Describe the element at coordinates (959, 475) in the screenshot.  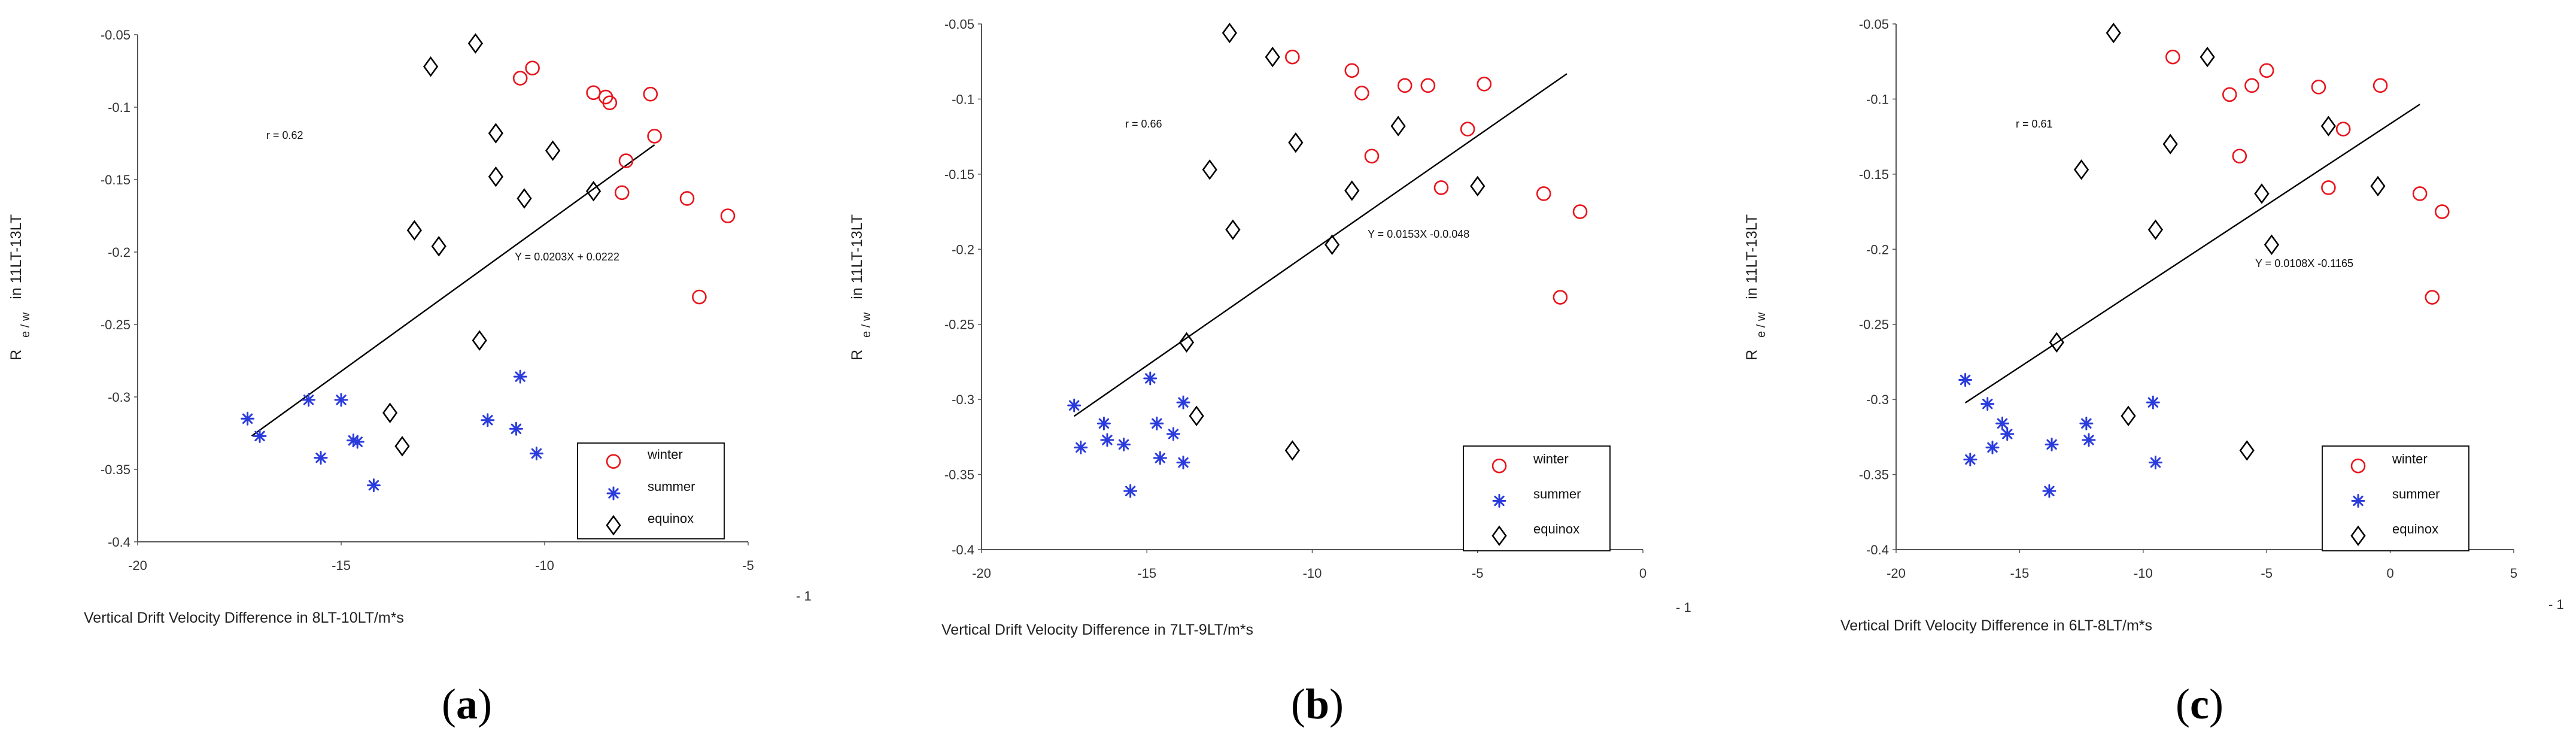
I see `y-tick-label: -0.35` at that location.